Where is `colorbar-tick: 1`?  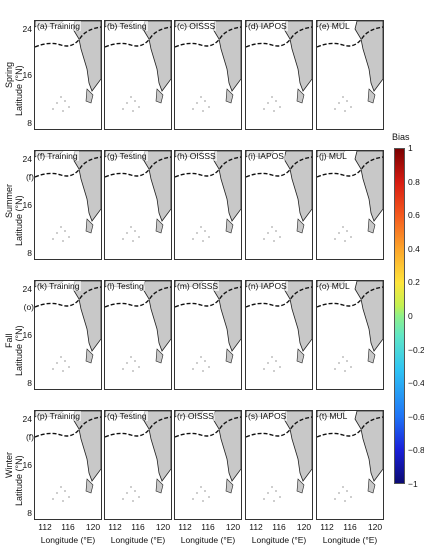 colorbar-tick: 1 is located at coordinates (410, 148).